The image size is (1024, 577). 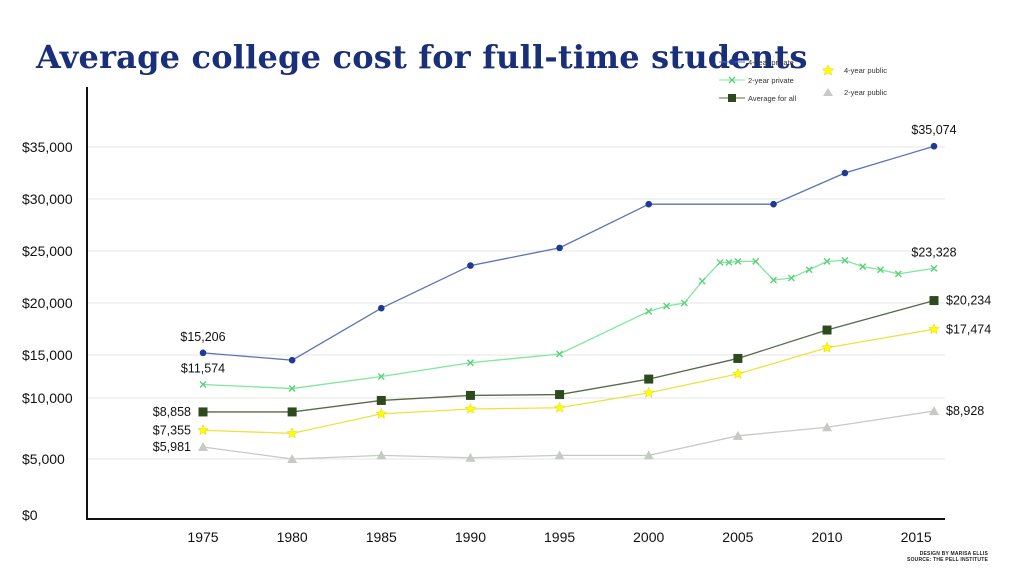 I want to click on data-label: $11,574, so click(x=203, y=368).